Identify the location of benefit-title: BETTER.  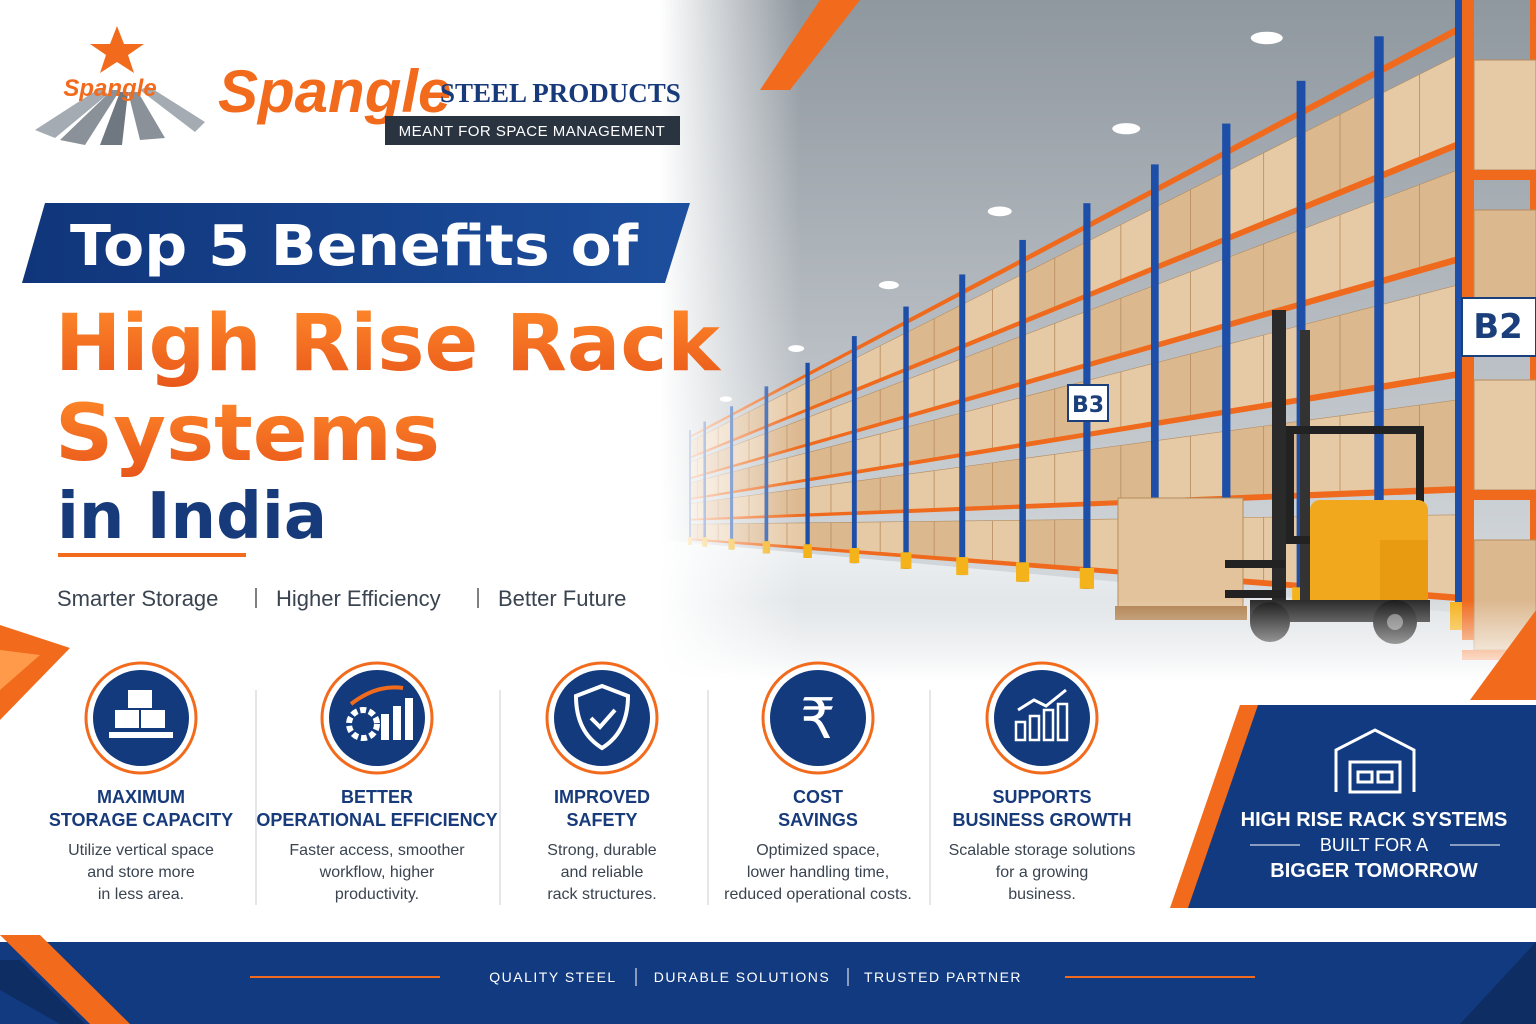
(377, 797).